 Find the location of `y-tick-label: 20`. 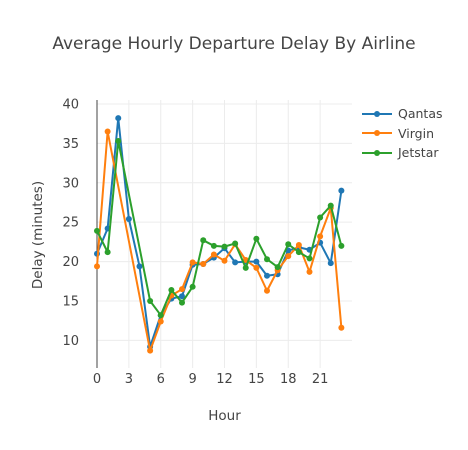

y-tick-label: 20 is located at coordinates (70, 262).